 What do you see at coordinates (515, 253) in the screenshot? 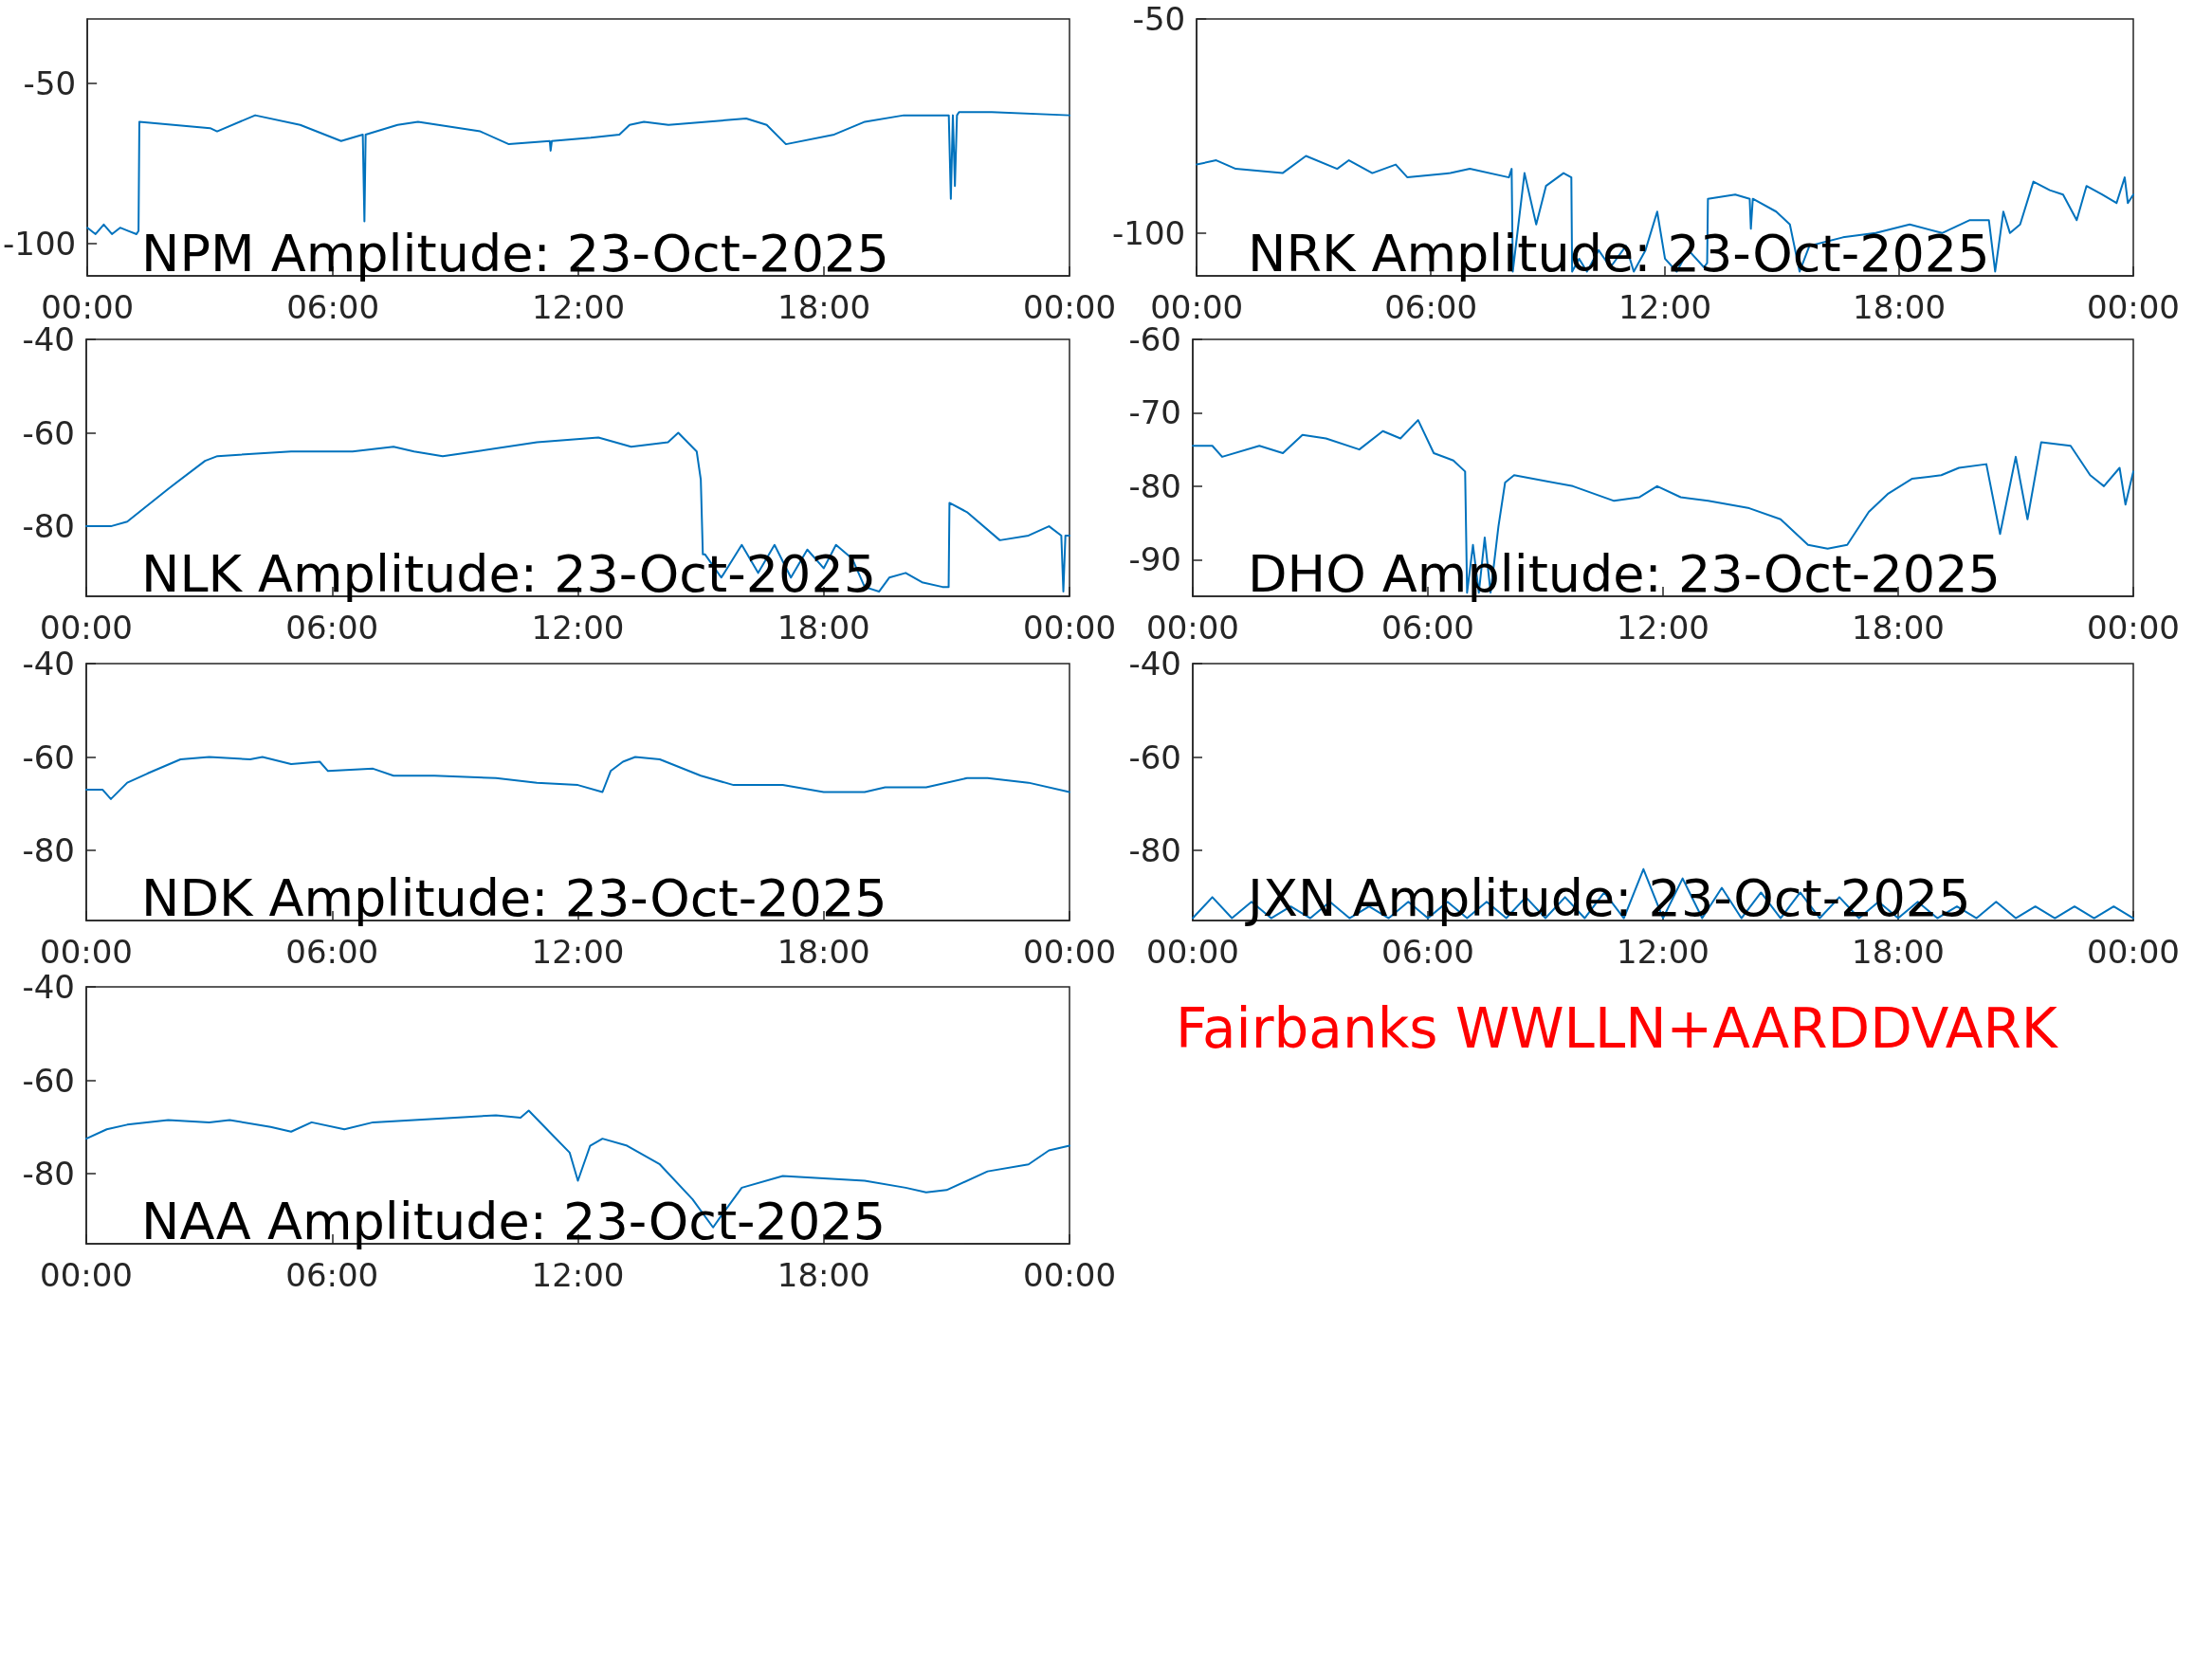
I see `text: NPM Amplitude: 23-Oct-2025` at bounding box center [515, 253].